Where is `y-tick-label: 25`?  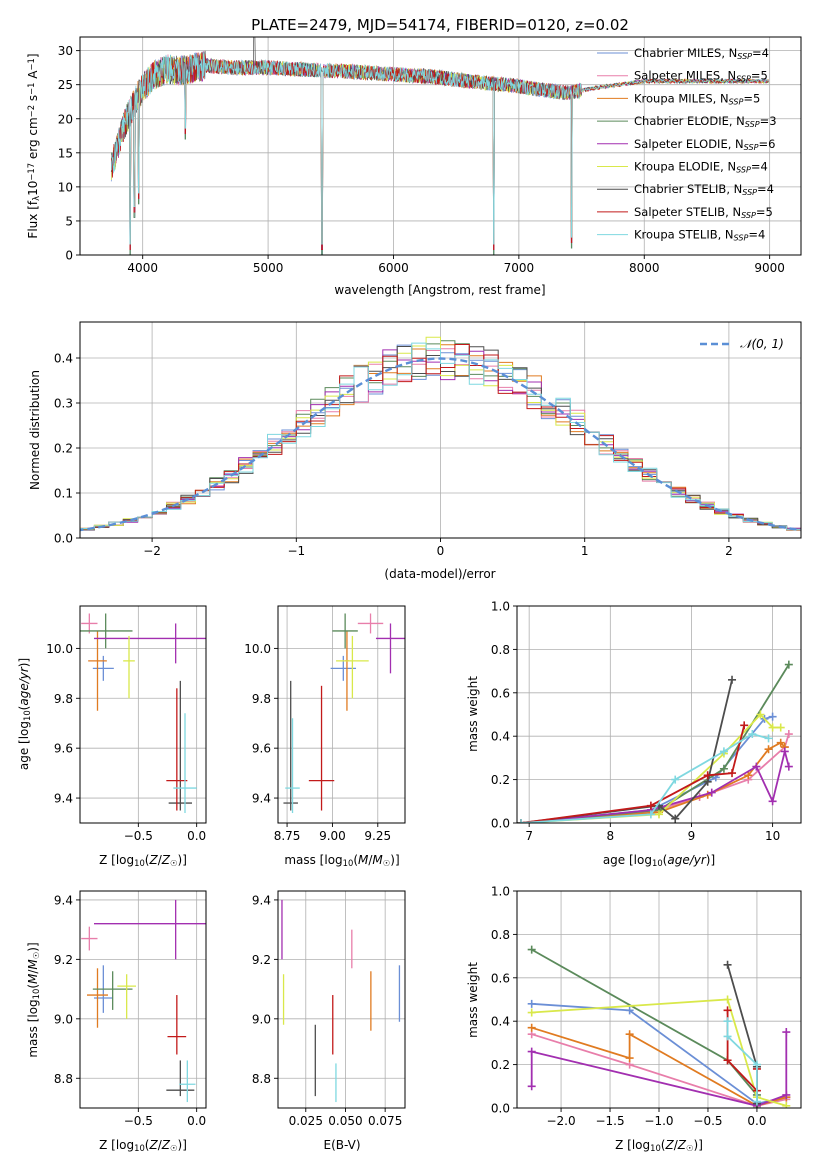 y-tick-label: 25 is located at coordinates (65, 85).